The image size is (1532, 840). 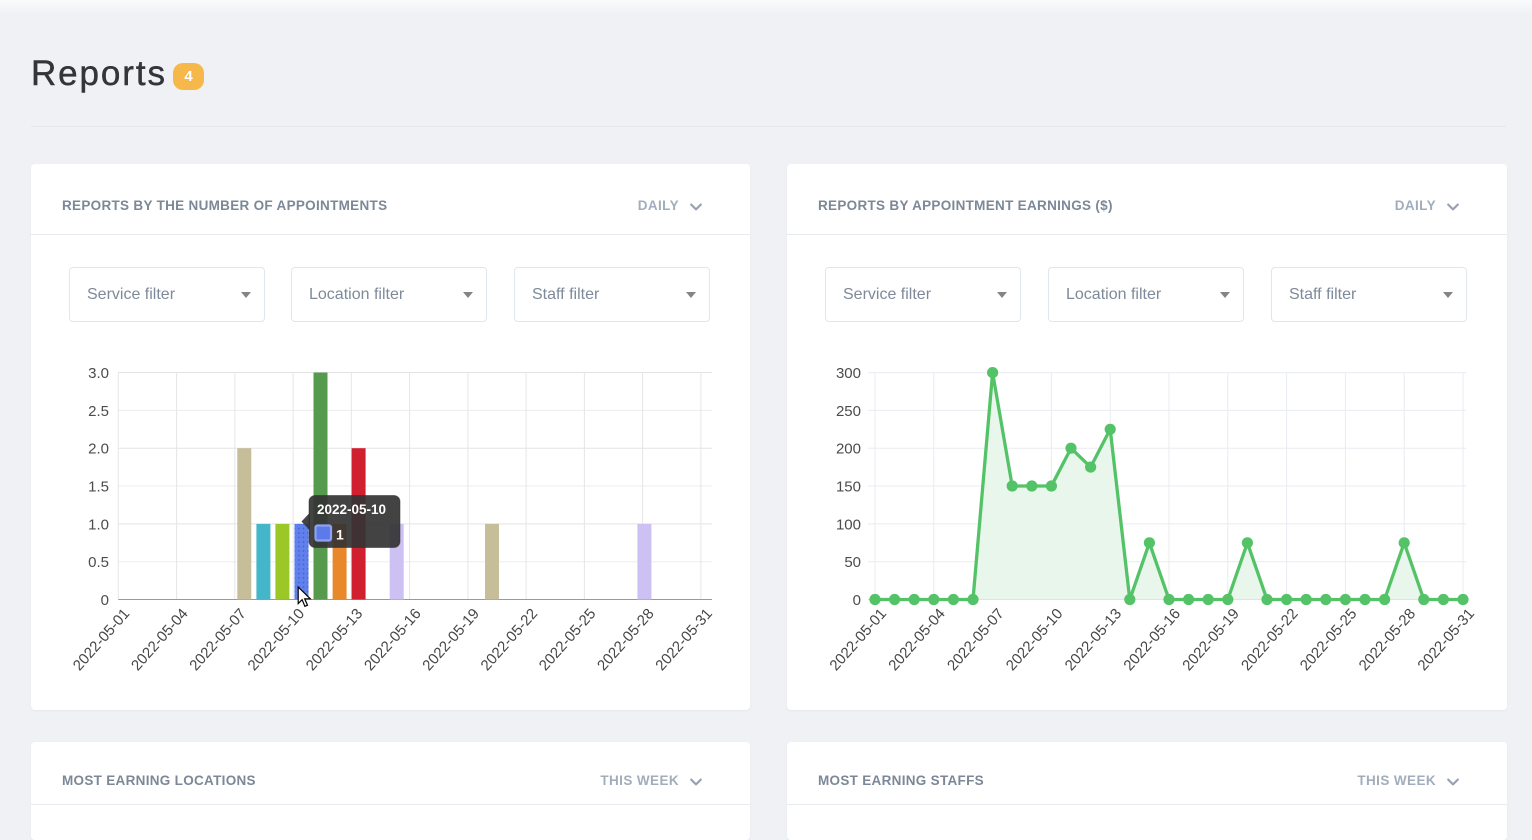 What do you see at coordinates (848, 449) in the screenshot?
I see `svg-text: 200` at bounding box center [848, 449].